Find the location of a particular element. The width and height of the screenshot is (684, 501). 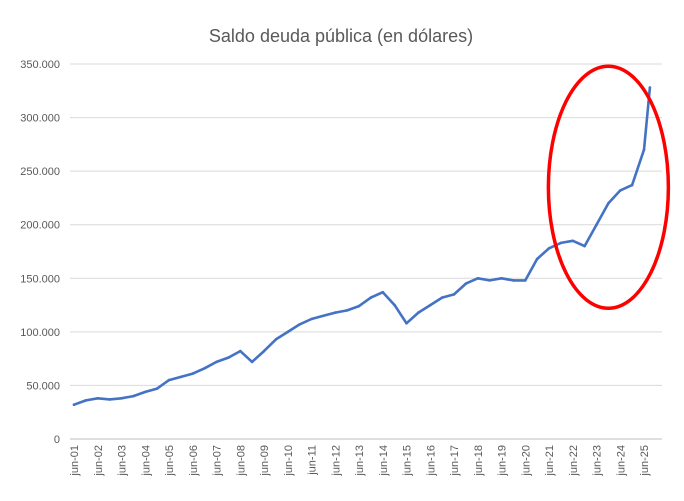

x-tick-label: jun-04 is located at coordinates (146, 461).